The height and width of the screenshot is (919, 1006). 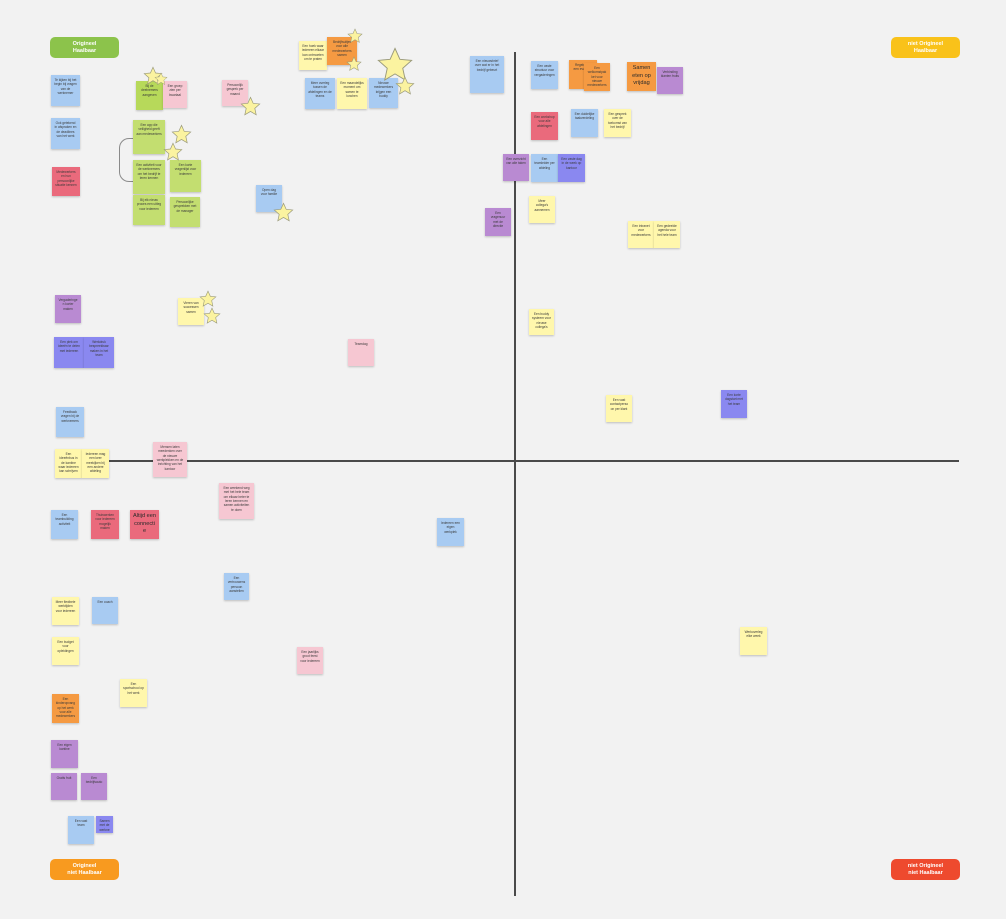 I want to click on sticky-note: Een buddy systeem voor nieuwe collega's, so click(x=541, y=322).